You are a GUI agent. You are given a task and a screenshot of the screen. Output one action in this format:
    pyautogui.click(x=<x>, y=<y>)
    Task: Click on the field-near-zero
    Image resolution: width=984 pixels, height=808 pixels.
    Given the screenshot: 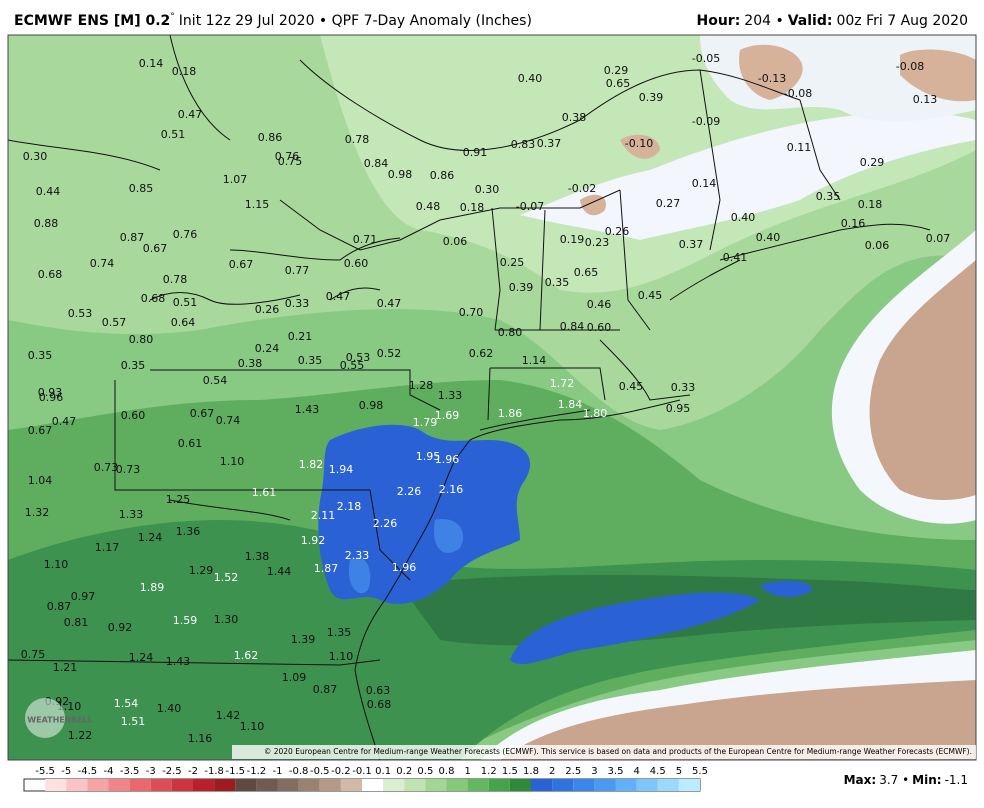 What is the action you would take?
    pyautogui.click(x=748, y=176)
    